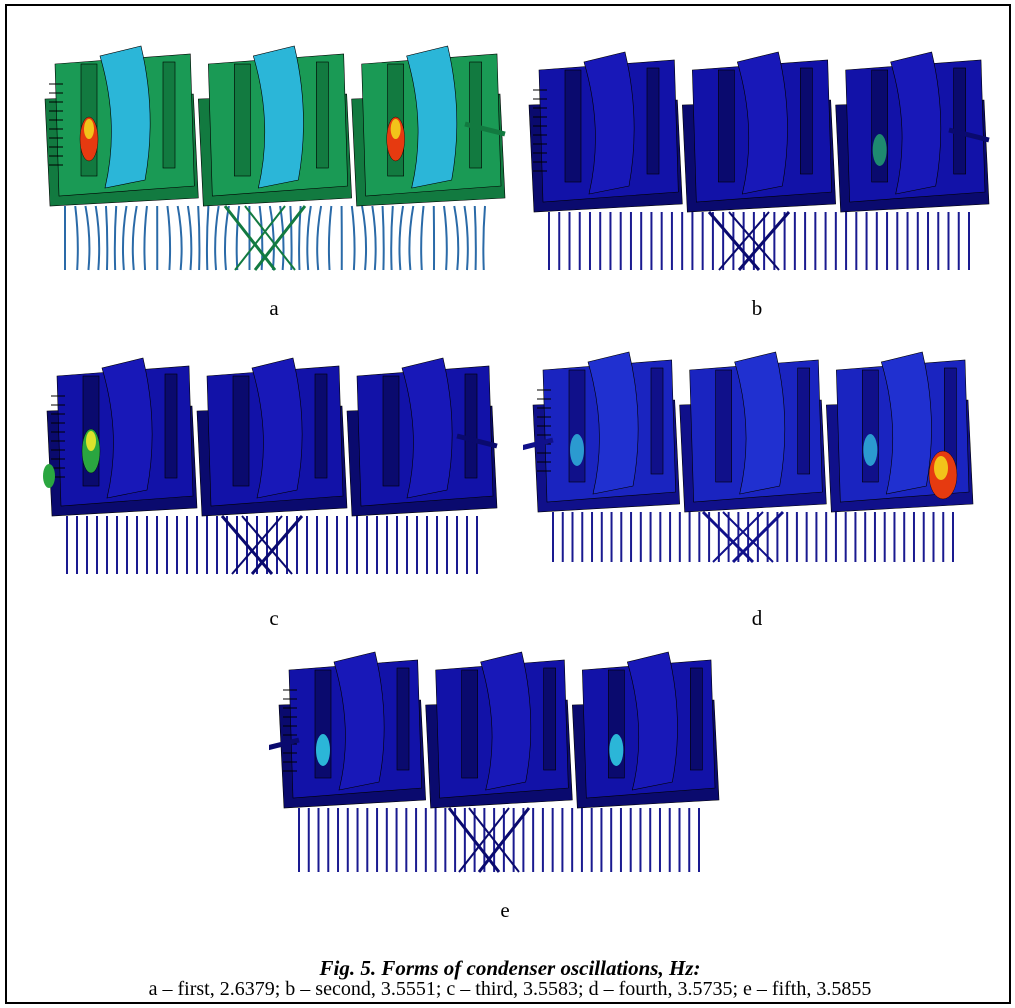 The height and width of the screenshot is (1008, 1015). Describe the element at coordinates (270, 466) in the screenshot. I see `condenser-model-c` at that location.